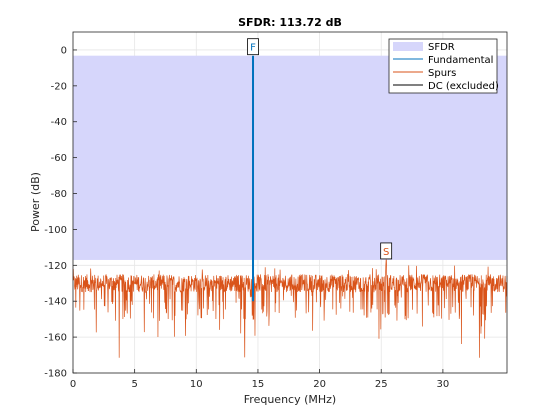 The height and width of the screenshot is (420, 560). What do you see at coordinates (59, 86) in the screenshot?
I see `y-tick-label: -20` at bounding box center [59, 86].